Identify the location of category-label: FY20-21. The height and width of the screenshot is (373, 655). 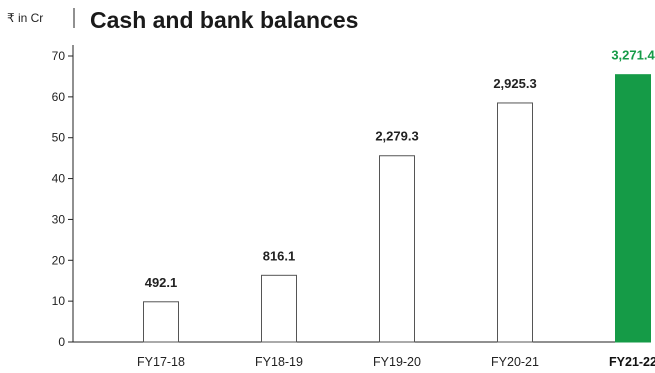
(515, 362).